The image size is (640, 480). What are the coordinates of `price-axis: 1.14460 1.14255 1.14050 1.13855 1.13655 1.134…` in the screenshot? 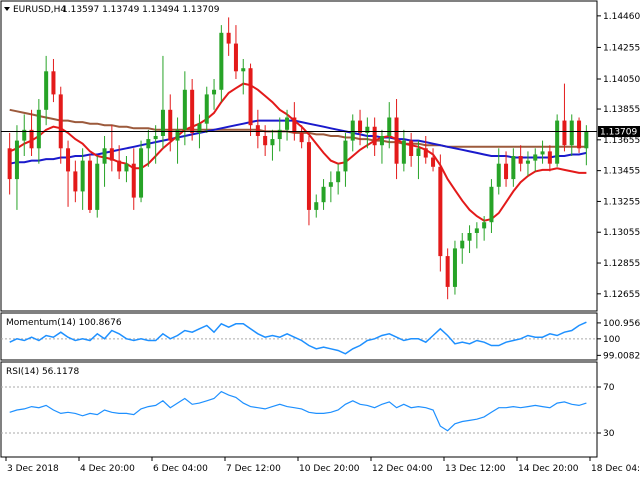 It's located at (618, 156).